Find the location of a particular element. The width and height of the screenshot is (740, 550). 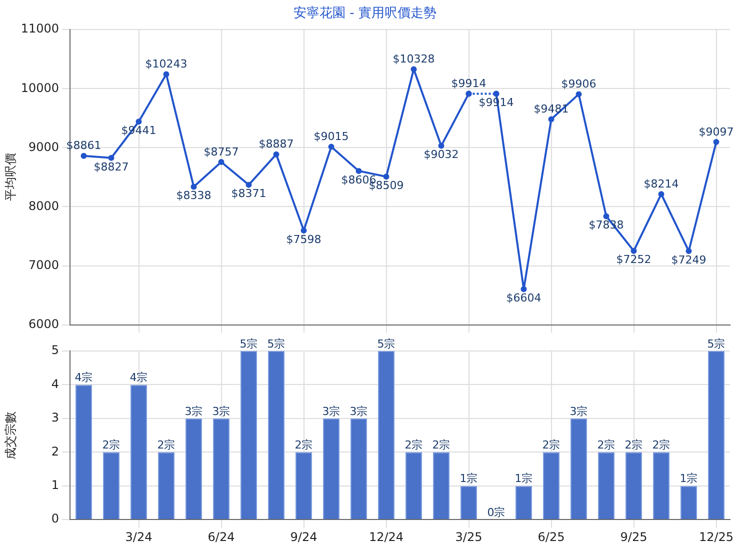

y-tick-label: 5 is located at coordinates (55, 350).